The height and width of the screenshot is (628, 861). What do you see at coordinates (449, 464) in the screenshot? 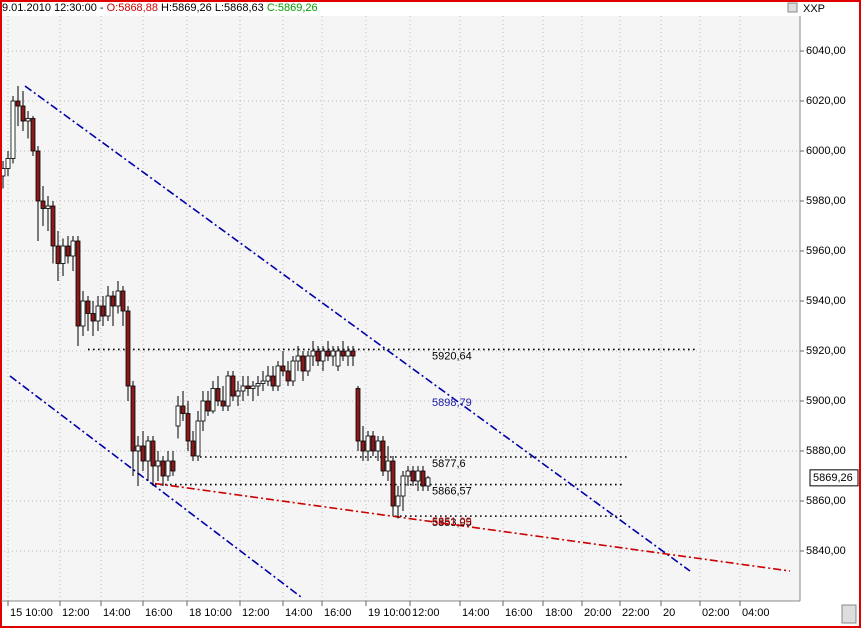
I see `level-label: 5877,6` at bounding box center [449, 464].